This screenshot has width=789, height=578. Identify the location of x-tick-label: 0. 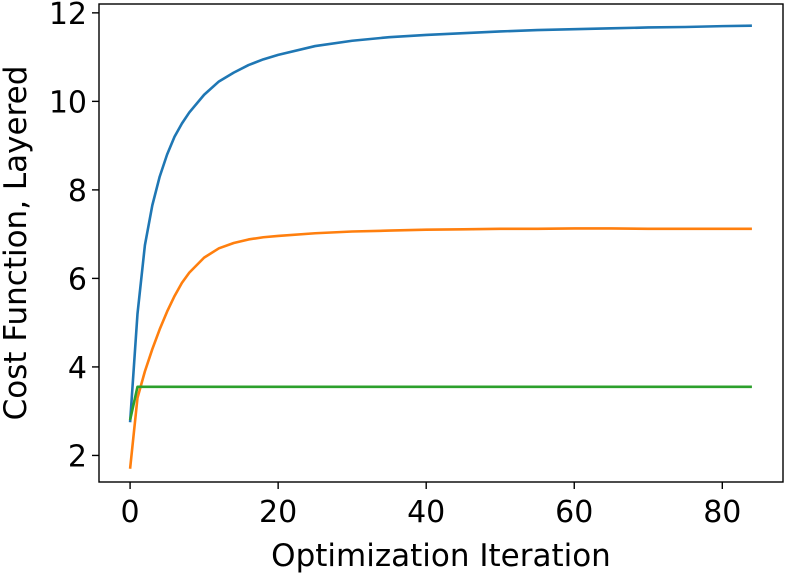
(130, 512).